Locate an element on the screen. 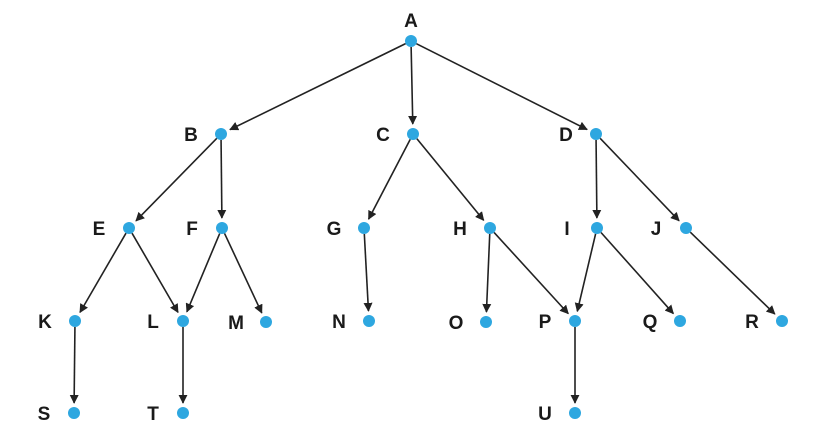 This screenshot has width=827, height=433. node-a-dot is located at coordinates (411, 41).